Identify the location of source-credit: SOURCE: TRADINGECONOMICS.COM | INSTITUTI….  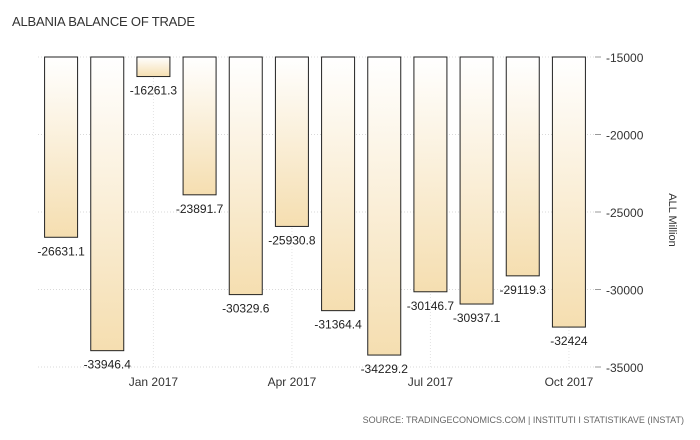
(523, 420).